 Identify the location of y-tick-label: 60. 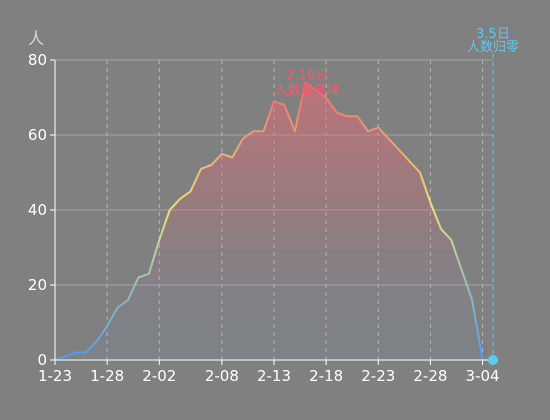
(37, 135).